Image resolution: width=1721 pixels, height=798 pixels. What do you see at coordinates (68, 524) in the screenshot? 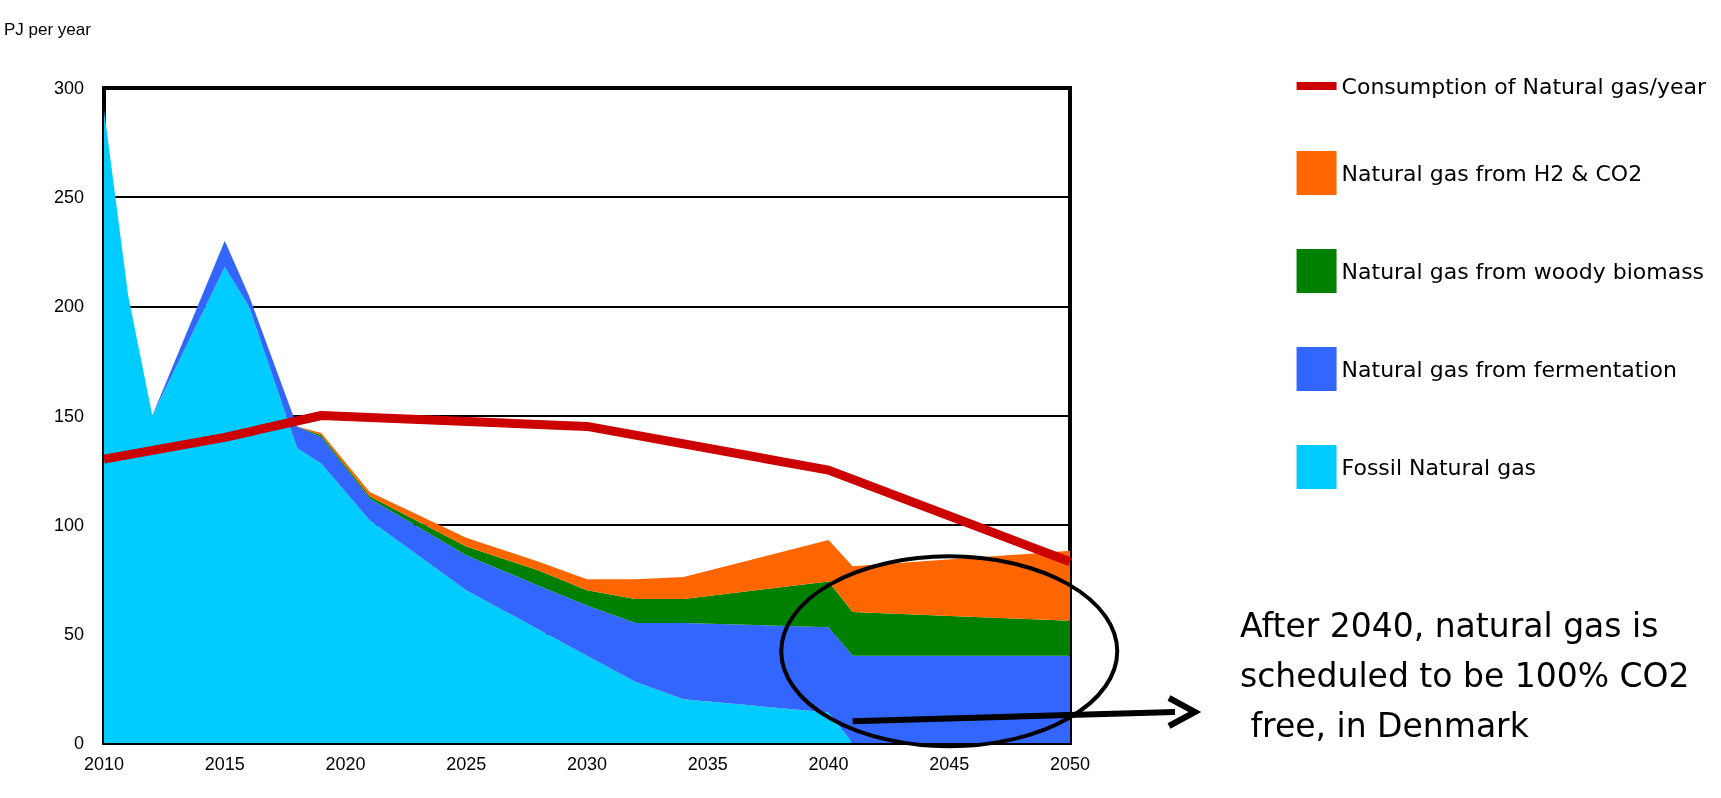
I see `y-tick-label: 100` at bounding box center [68, 524].